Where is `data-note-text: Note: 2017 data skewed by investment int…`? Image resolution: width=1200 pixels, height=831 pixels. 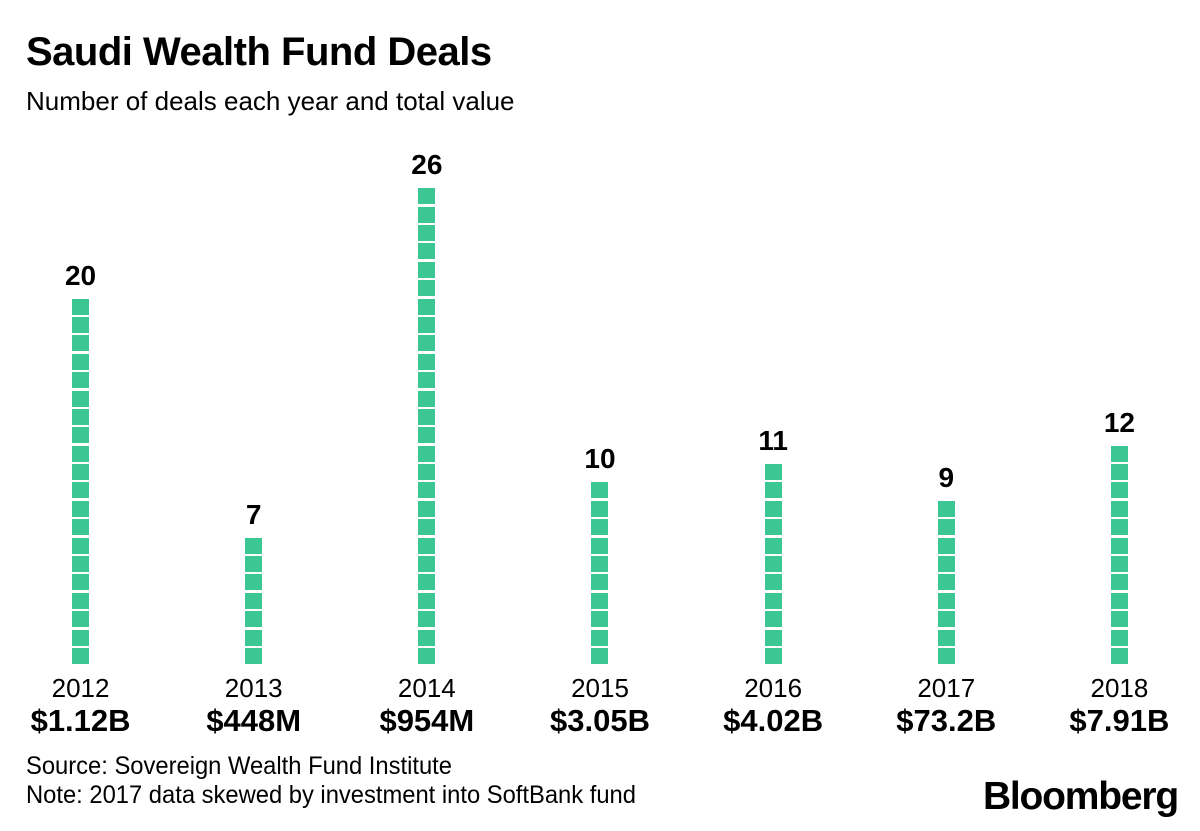
data-note-text: Note: 2017 data skewed by investment int… is located at coordinates (331, 795).